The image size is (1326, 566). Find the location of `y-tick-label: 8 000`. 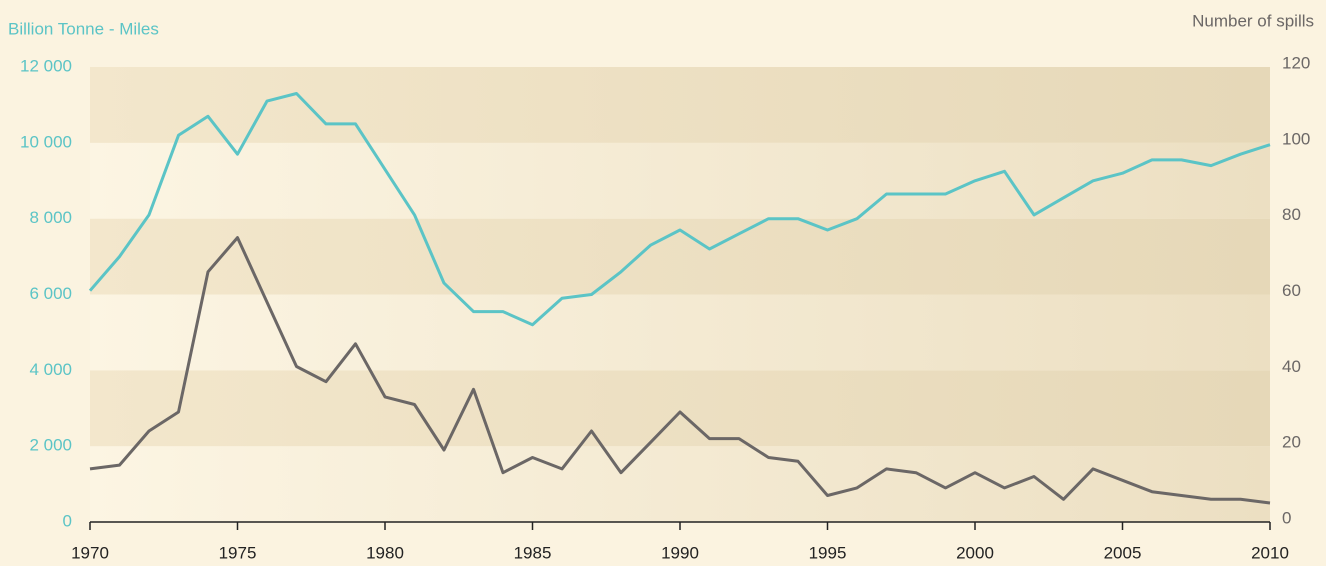

y-tick-label: 8 000 is located at coordinates (50, 217).